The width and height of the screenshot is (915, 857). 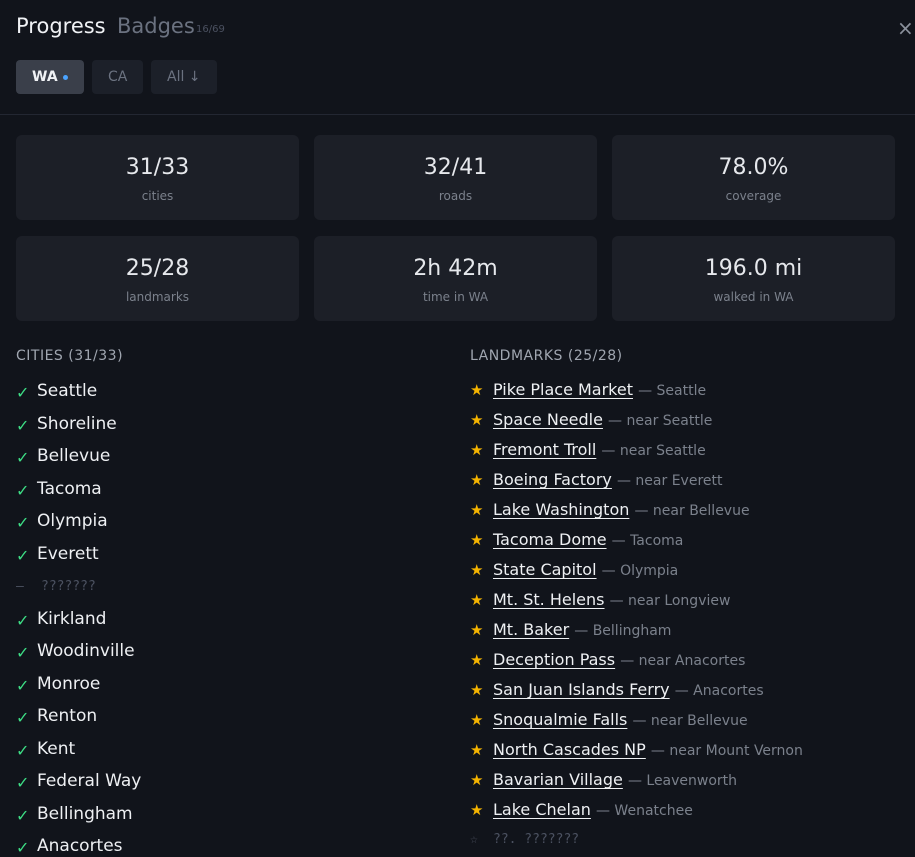 What do you see at coordinates (56, 748) in the screenshot?
I see `city-name: Kent` at bounding box center [56, 748].